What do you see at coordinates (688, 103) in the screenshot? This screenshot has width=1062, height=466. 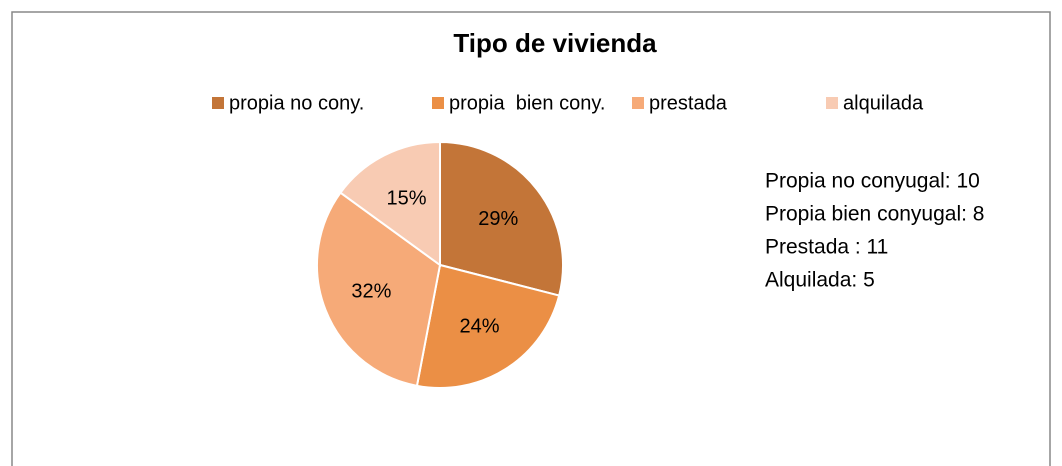 I see `legend-label: prestada` at bounding box center [688, 103].